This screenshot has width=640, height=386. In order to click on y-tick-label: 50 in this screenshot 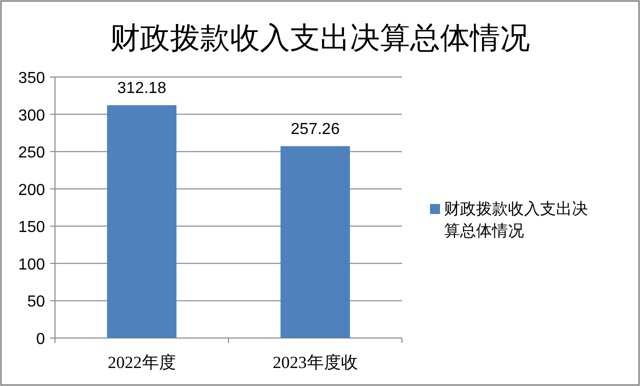, I will do `click(36, 302)`.